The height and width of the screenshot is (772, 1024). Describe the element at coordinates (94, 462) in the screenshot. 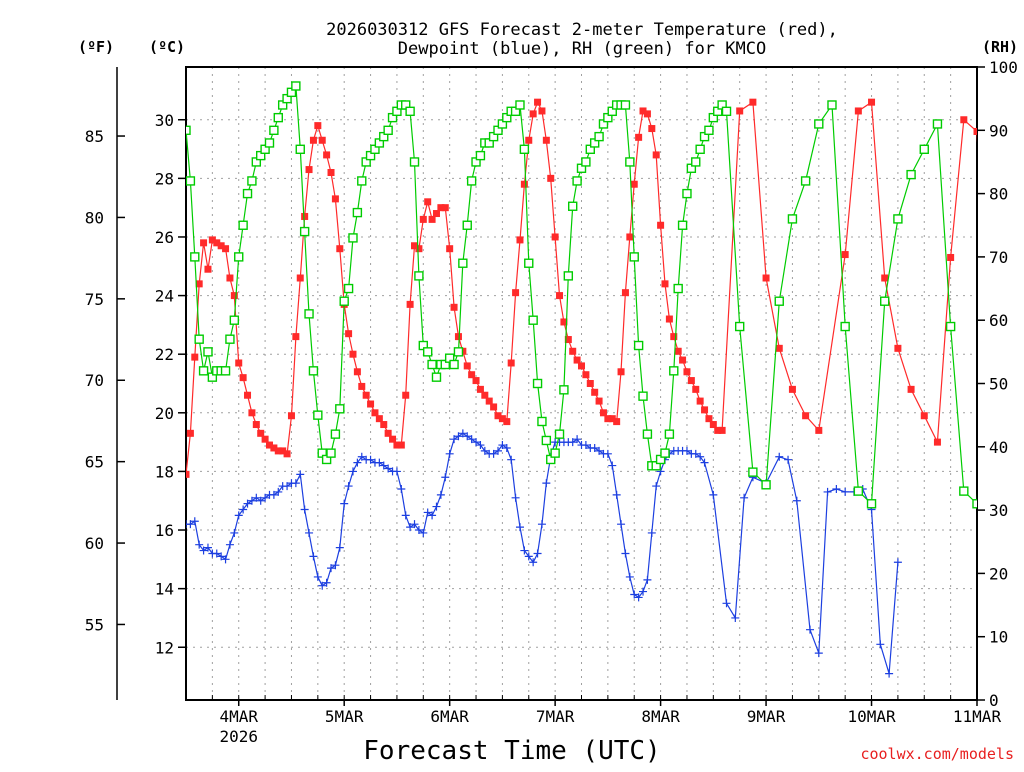

I see `fahrenheit-tick-label: 65` at that location.